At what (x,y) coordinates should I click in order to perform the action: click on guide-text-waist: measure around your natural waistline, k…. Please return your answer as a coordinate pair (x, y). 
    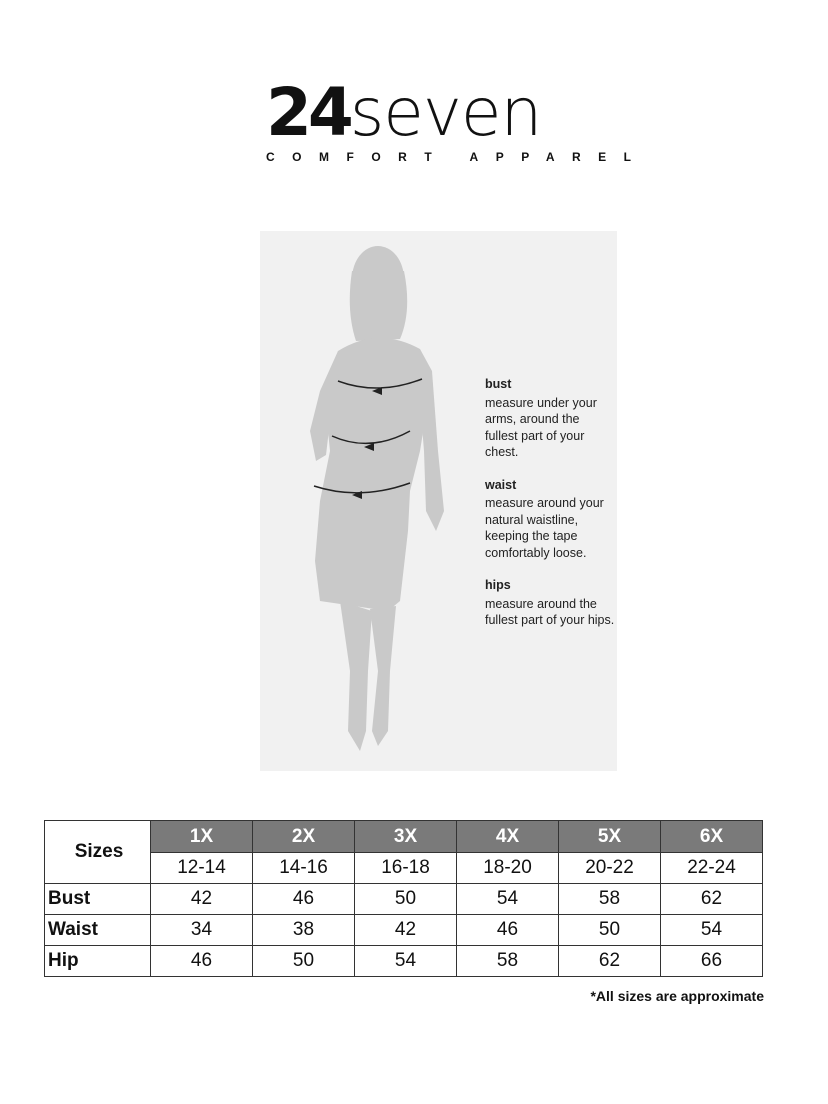
    Looking at the image, I should click on (544, 528).